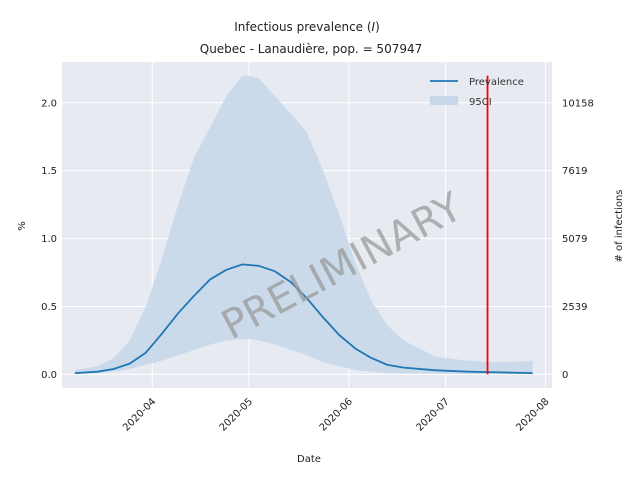 The width and height of the screenshot is (640, 480). Describe the element at coordinates (49, 171) in the screenshot. I see `y-tick-label: 1.5` at that location.